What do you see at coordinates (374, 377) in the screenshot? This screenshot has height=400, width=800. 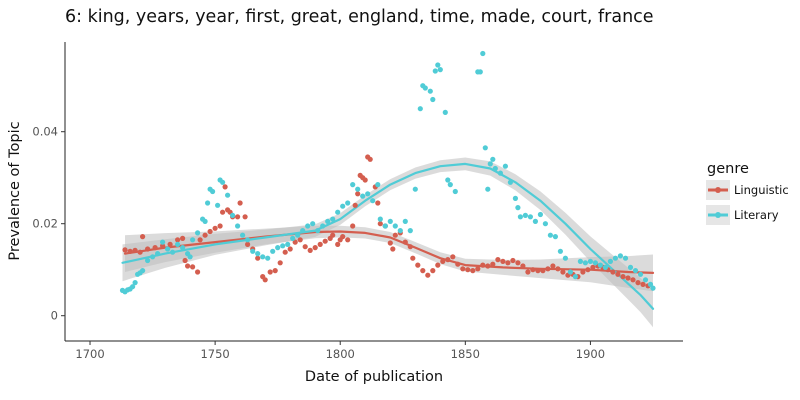 I see `x-axis-title: Date of publication` at bounding box center [374, 377].